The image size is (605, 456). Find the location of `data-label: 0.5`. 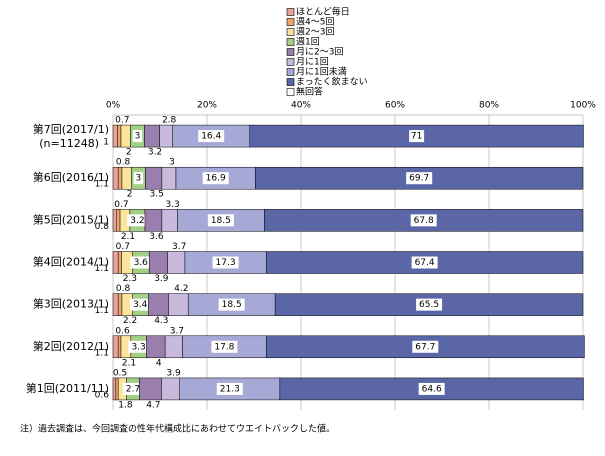

data-label: 0.5 is located at coordinates (120, 373).